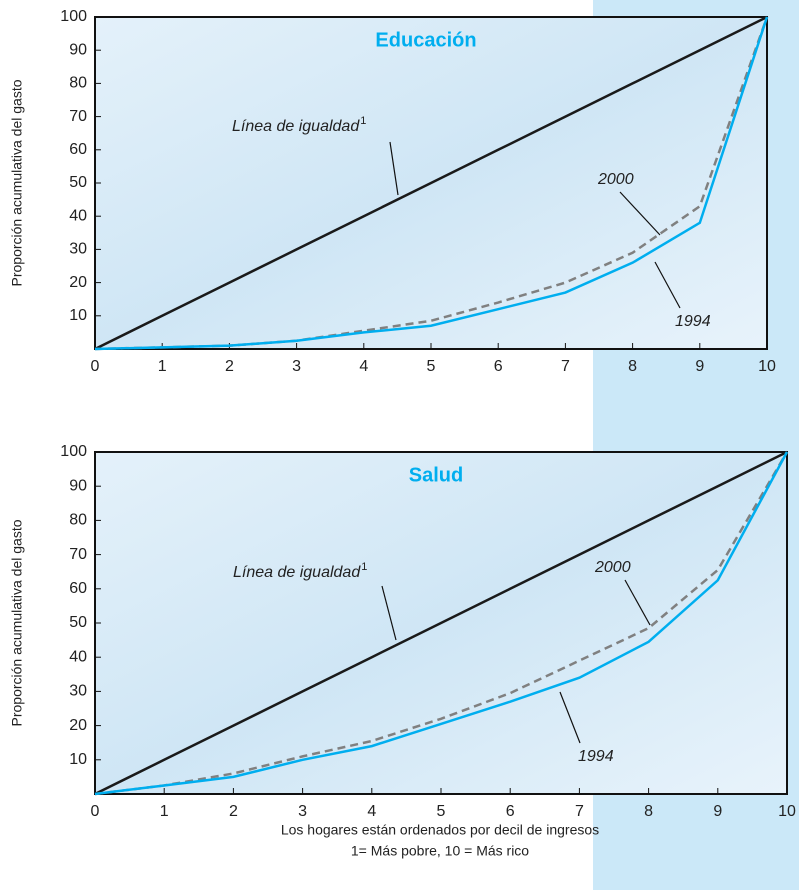  What do you see at coordinates (436, 475) in the screenshot?
I see `chart-title: Salud` at bounding box center [436, 475].